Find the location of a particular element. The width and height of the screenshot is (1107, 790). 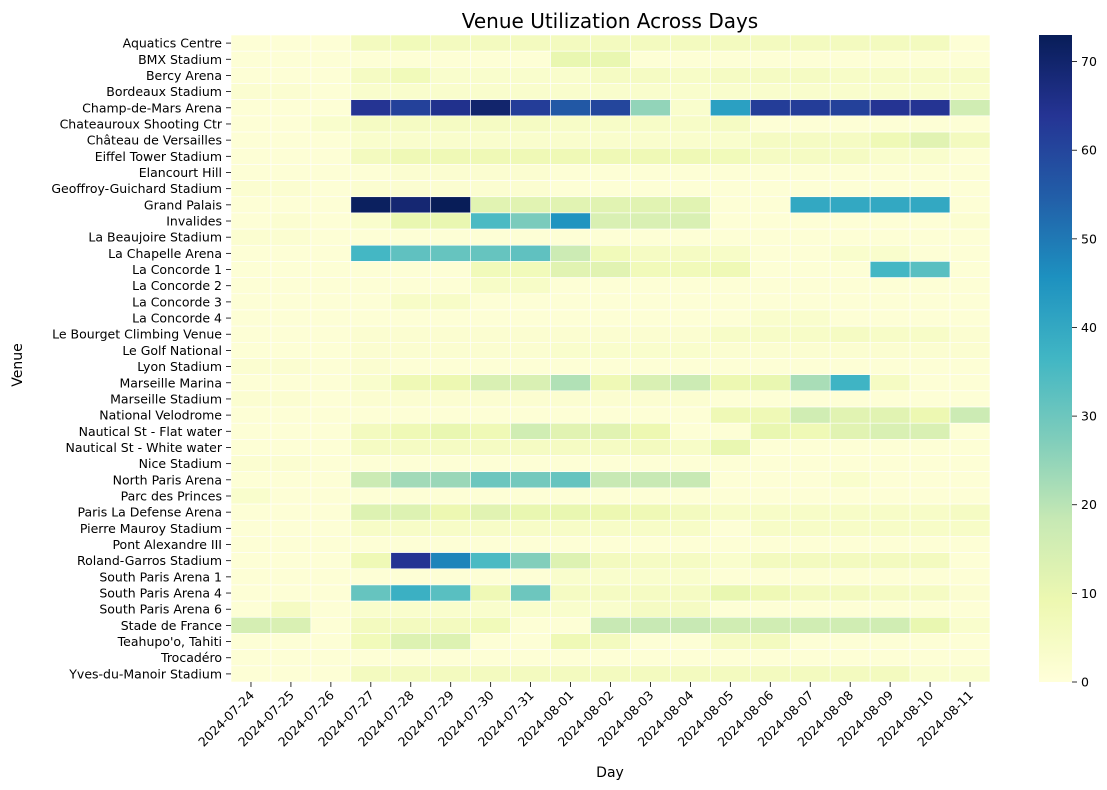

y-tick-label: La Chapelle Arena is located at coordinates (165, 253).